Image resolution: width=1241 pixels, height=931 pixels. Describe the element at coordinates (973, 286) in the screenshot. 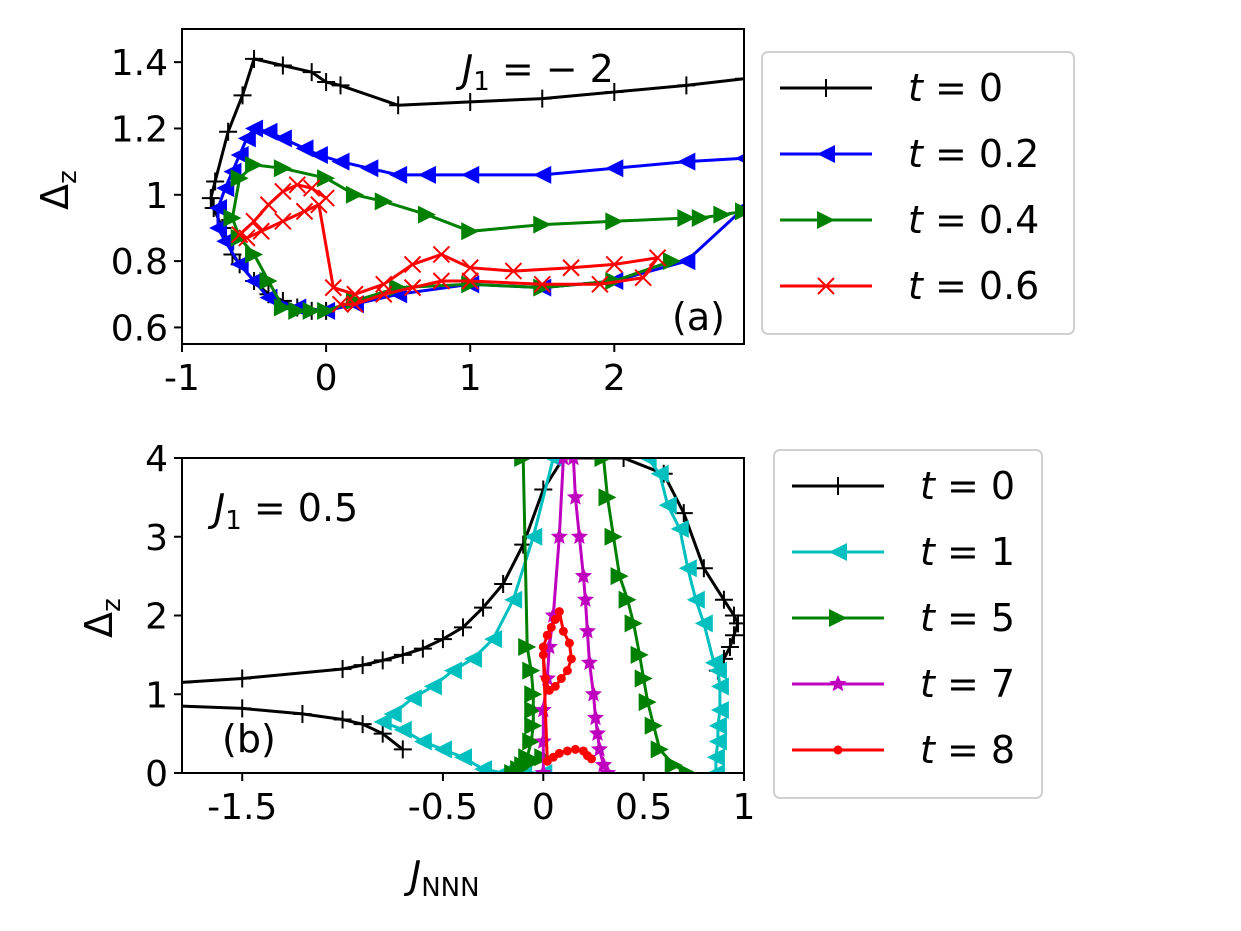

I see `legend-label: t = 0.6` at that location.